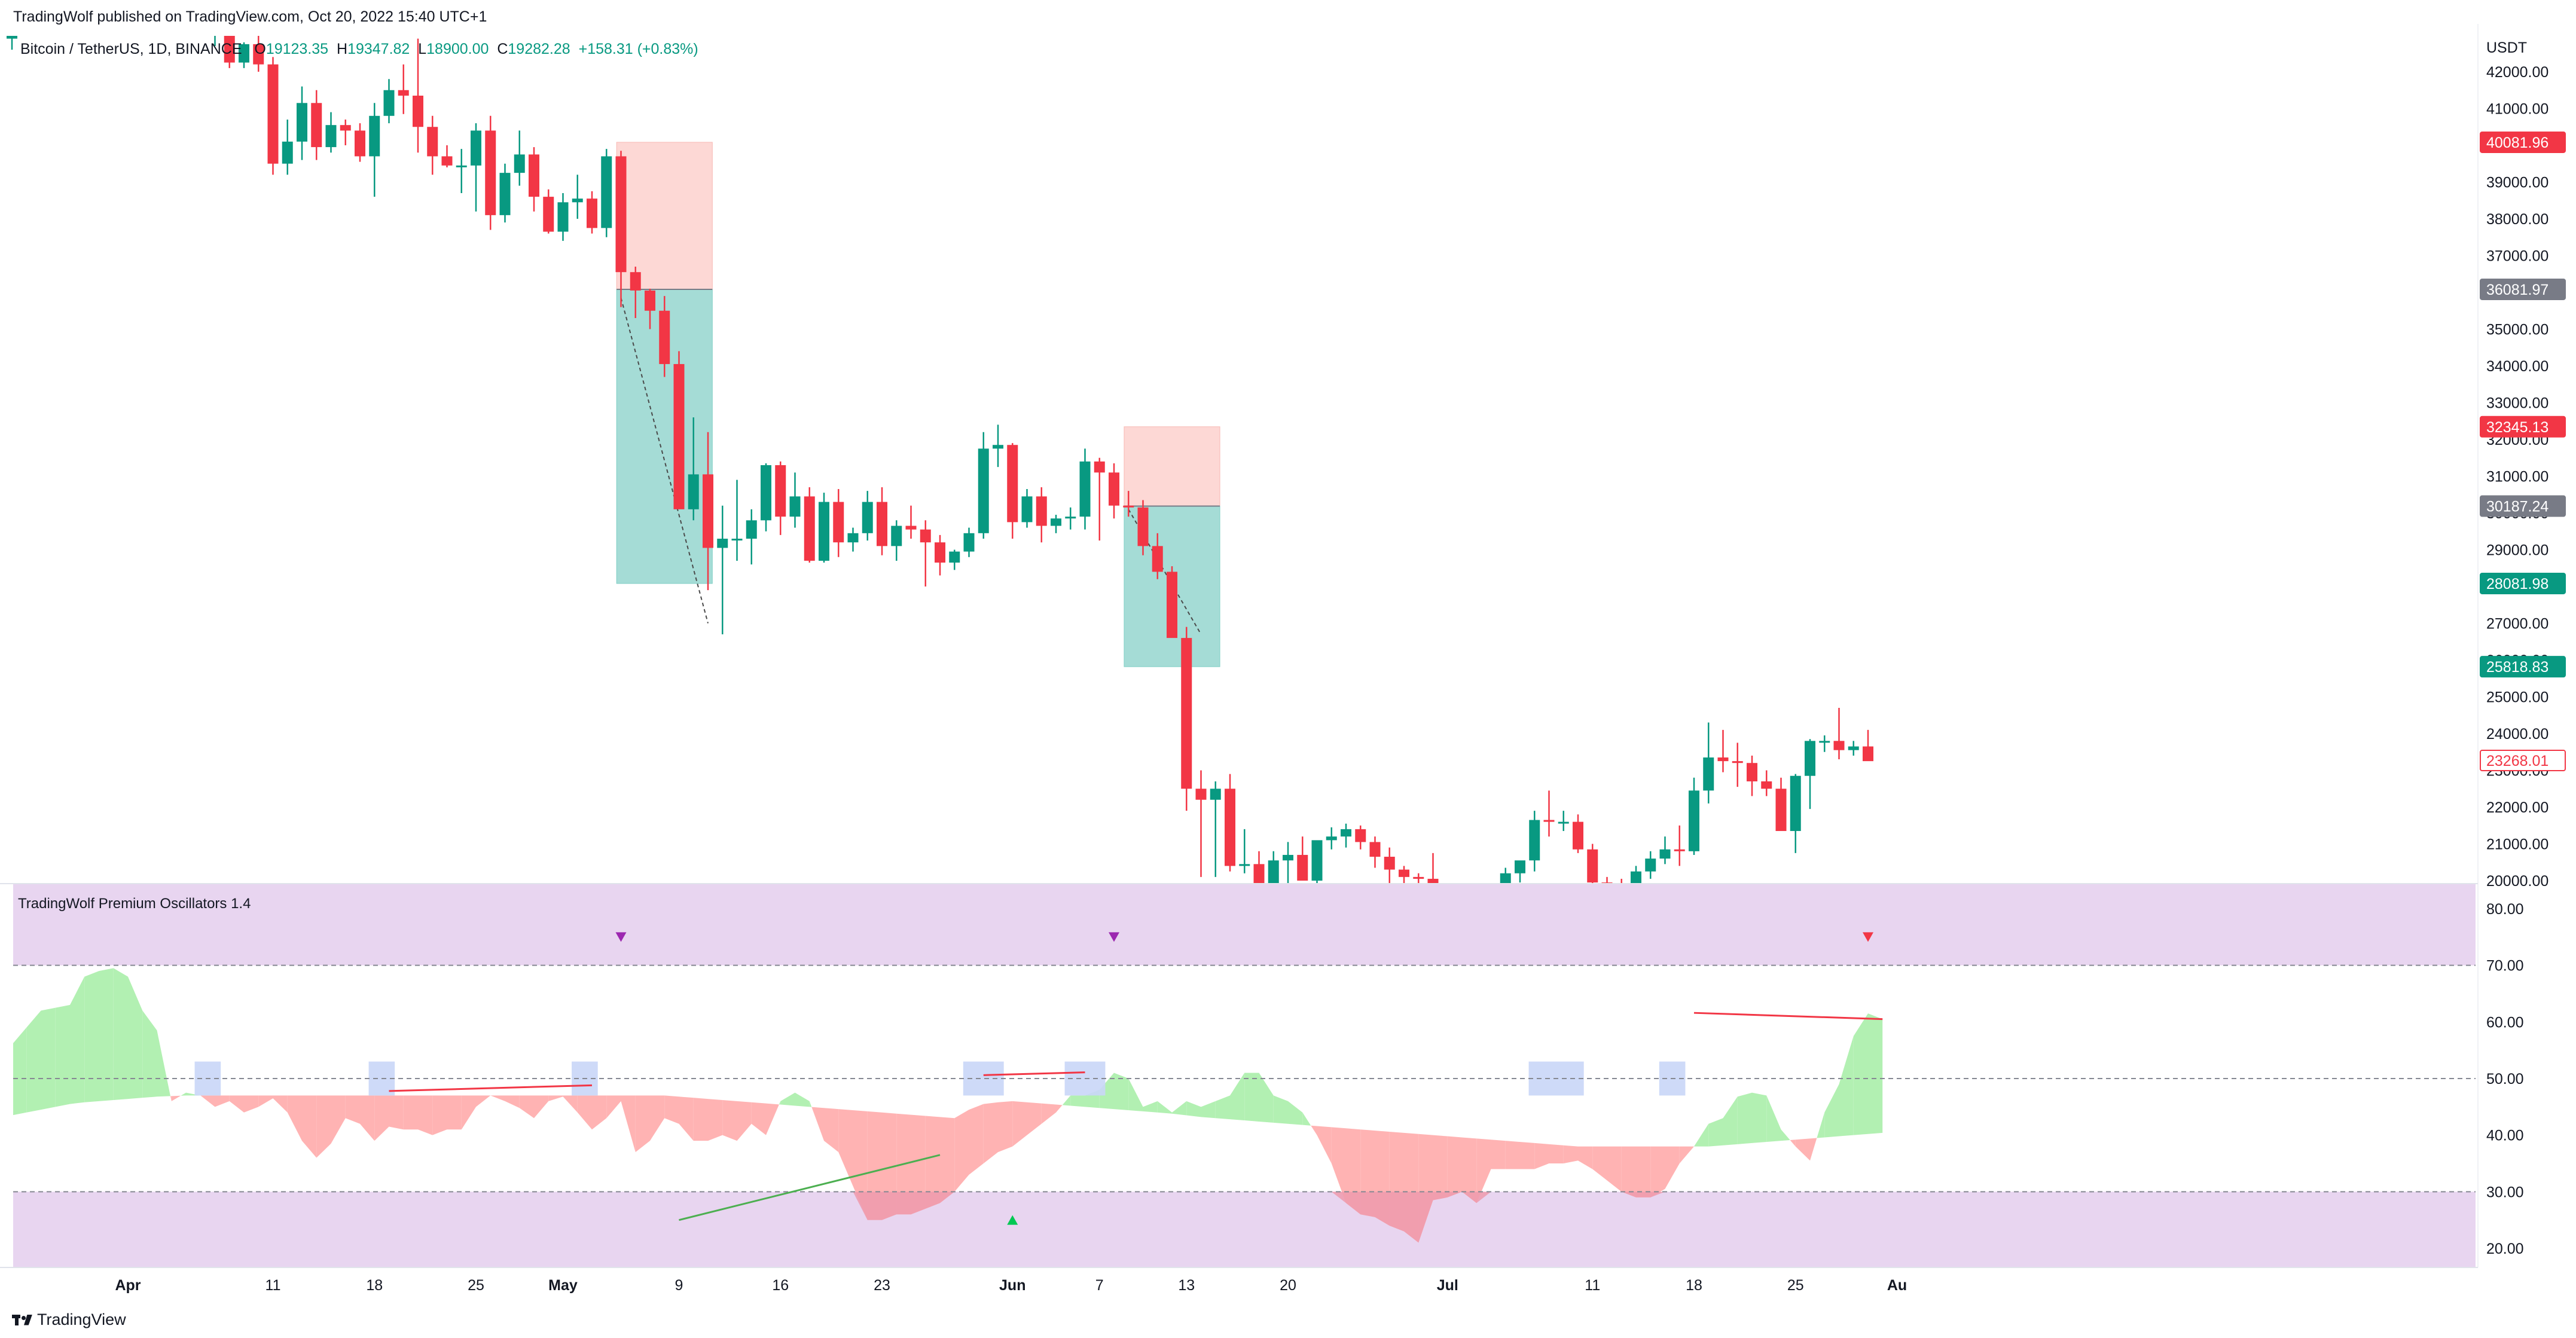  Describe the element at coordinates (2523, 506) in the screenshot. I see `price-marker-label: 30187.24` at that location.